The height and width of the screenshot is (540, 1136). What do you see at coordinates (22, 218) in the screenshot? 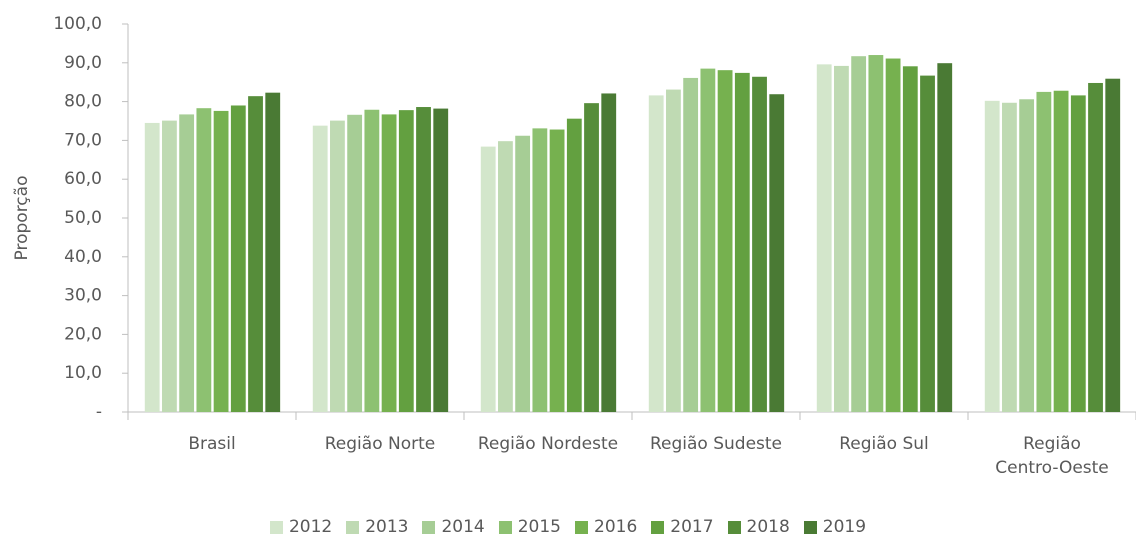
I see `y-axis-label: Proporção` at bounding box center [22, 218].